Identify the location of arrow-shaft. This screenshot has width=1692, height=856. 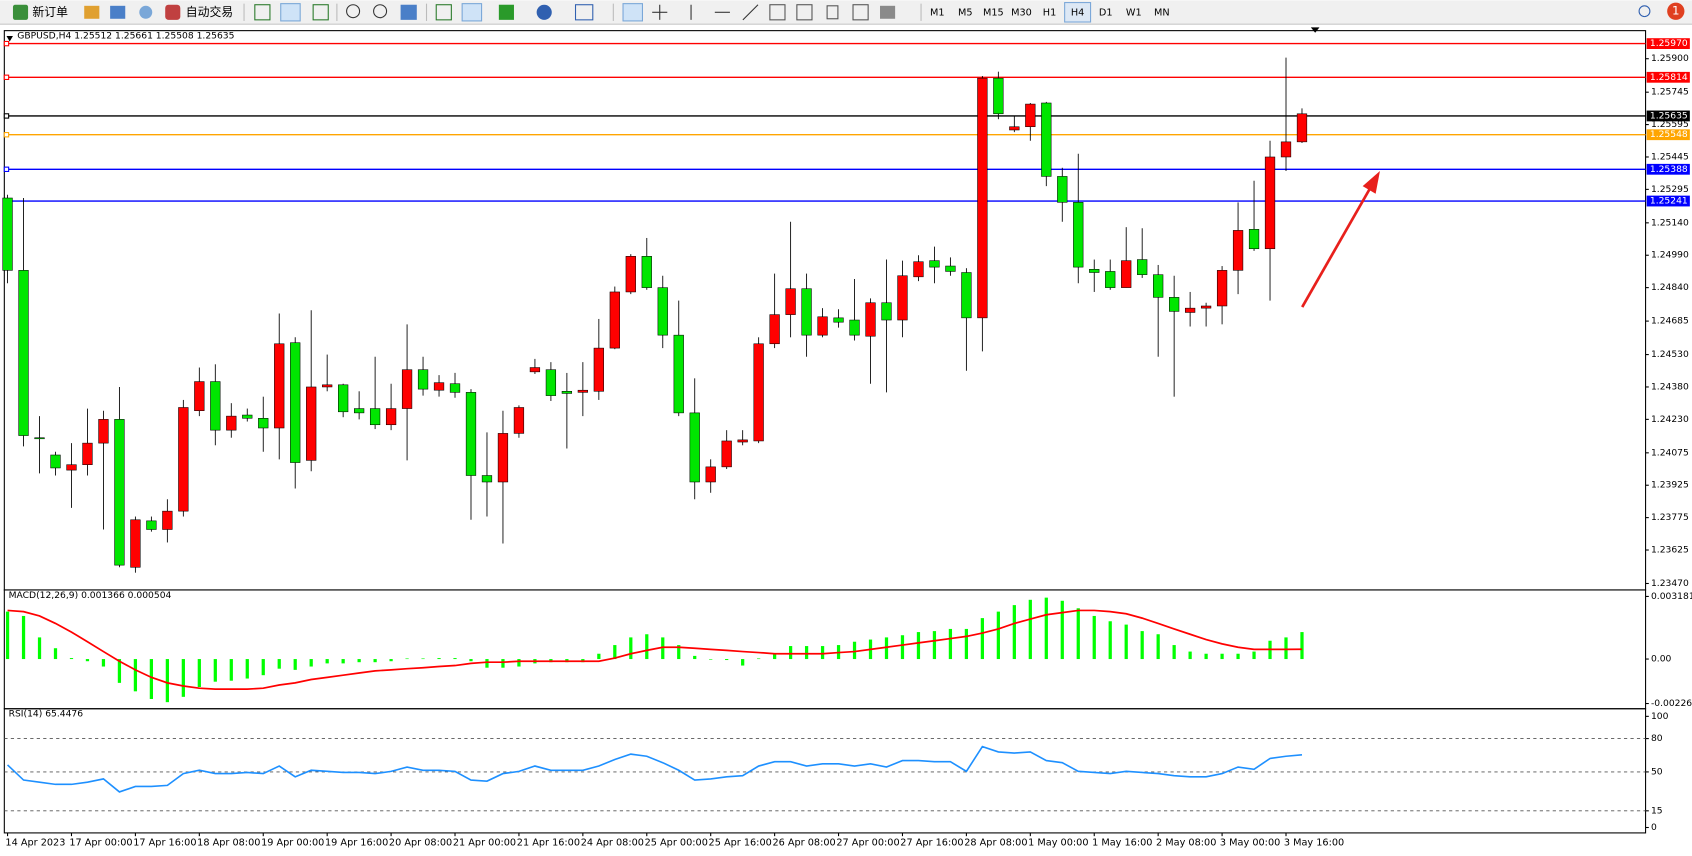
(1337, 246).